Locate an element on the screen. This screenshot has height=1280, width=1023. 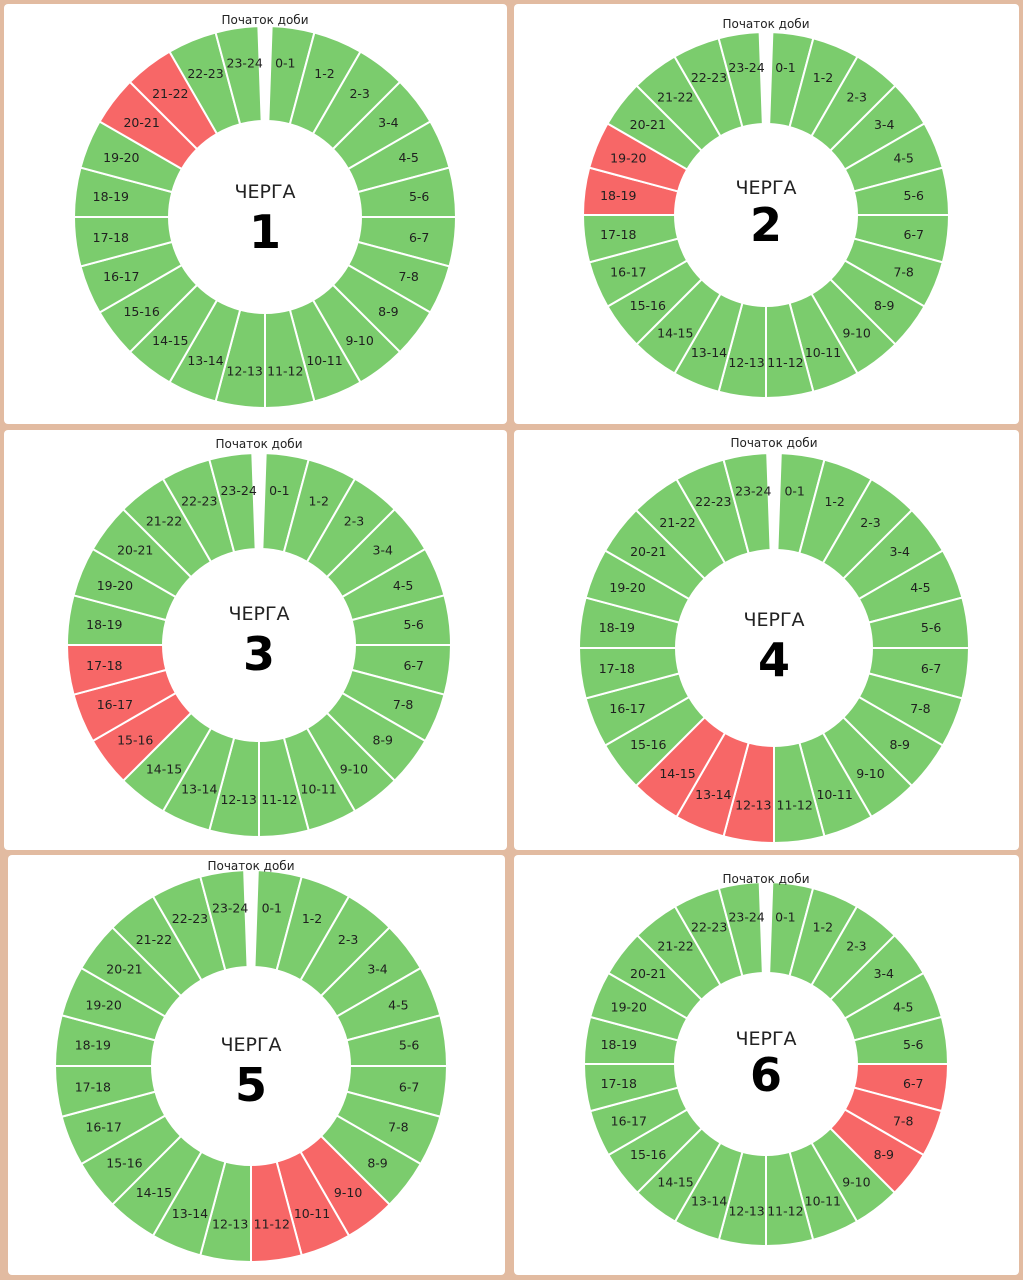
queue-number: 5 is located at coordinates (251, 1085).